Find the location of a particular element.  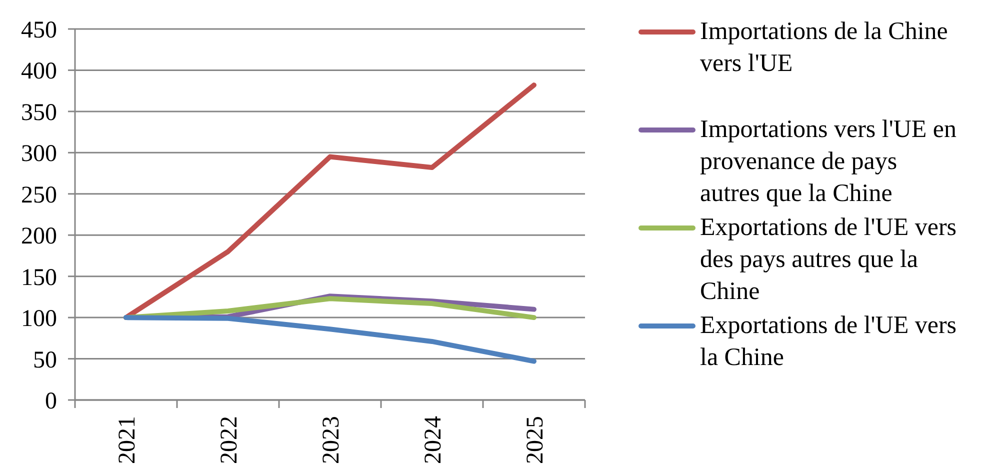

legend-label: Exportations de l'UE vers la Chine is located at coordinates (829, 342).